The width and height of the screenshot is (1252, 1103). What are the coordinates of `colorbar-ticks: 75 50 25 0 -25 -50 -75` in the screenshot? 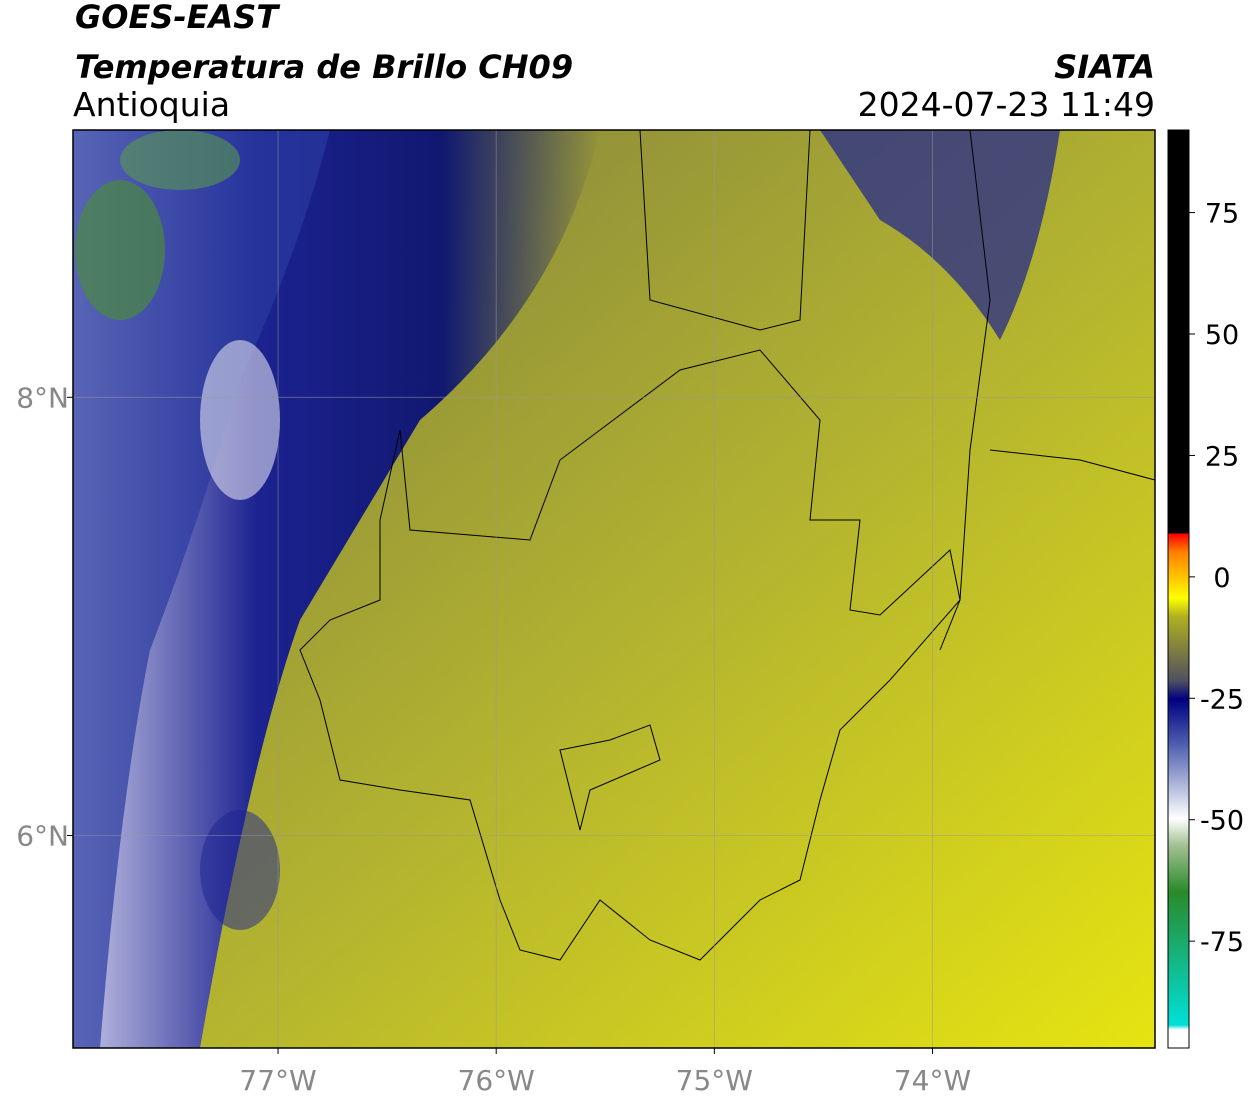 It's located at (1216, 578).